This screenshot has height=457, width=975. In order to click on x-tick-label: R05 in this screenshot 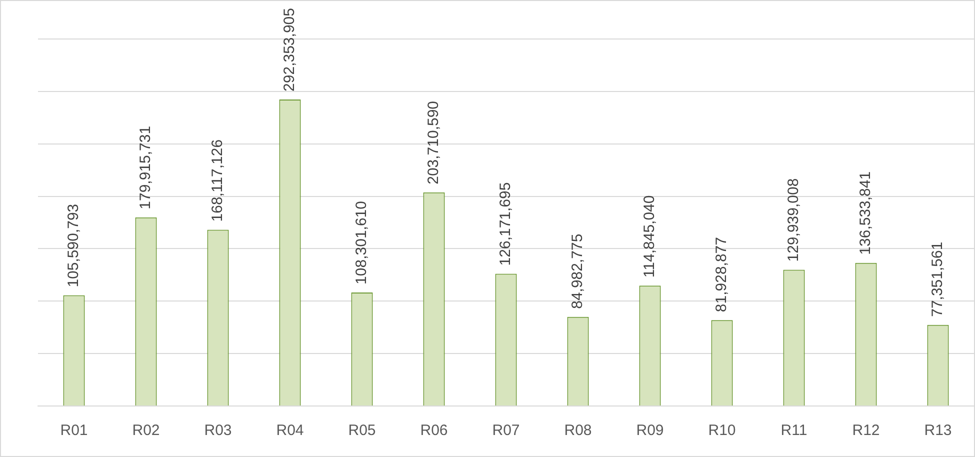, I will do `click(362, 431)`.